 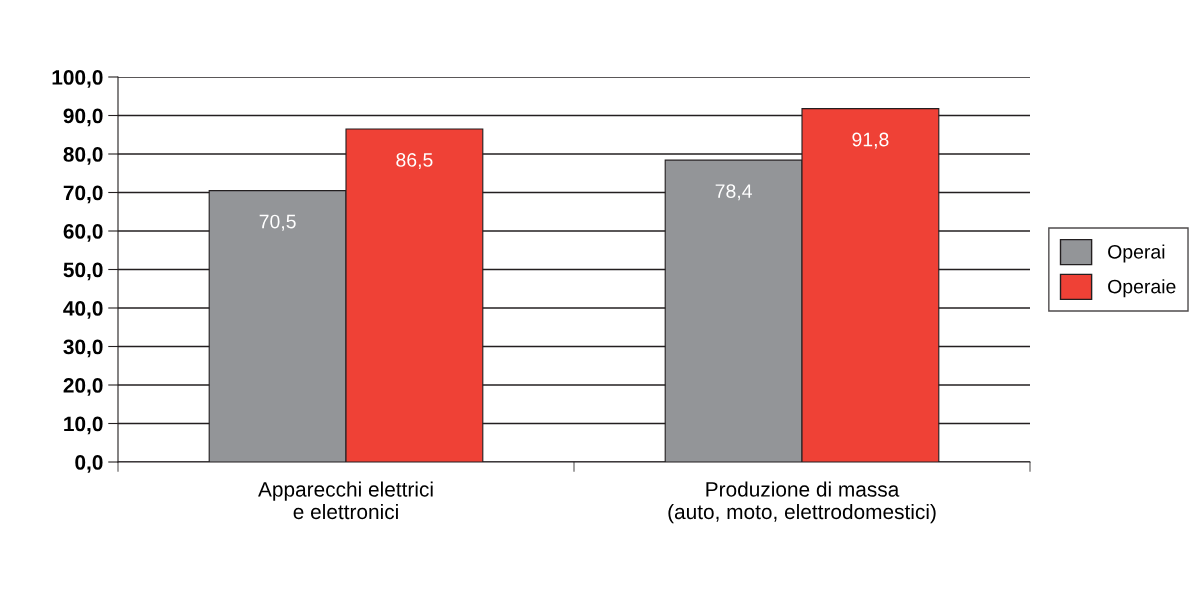 What do you see at coordinates (83, 117) in the screenshot?
I see `y-tick-label: 90,0` at bounding box center [83, 117].